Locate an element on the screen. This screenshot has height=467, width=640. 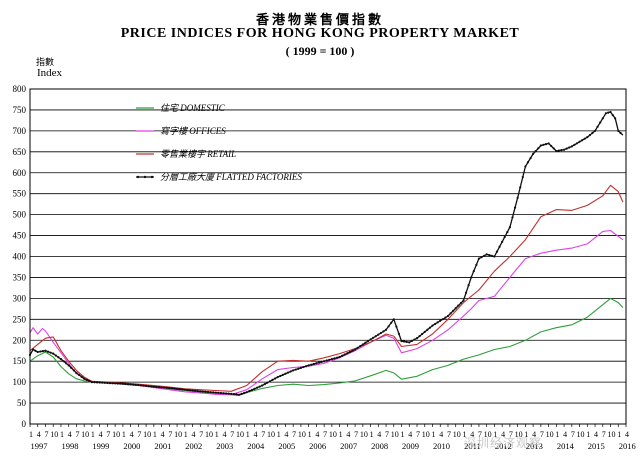
x-year-label: 2014 is located at coordinates (566, 446).